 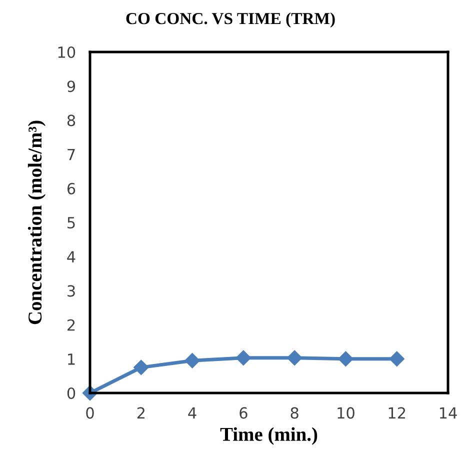 I want to click on x-tick-label: 8, so click(x=294, y=413).